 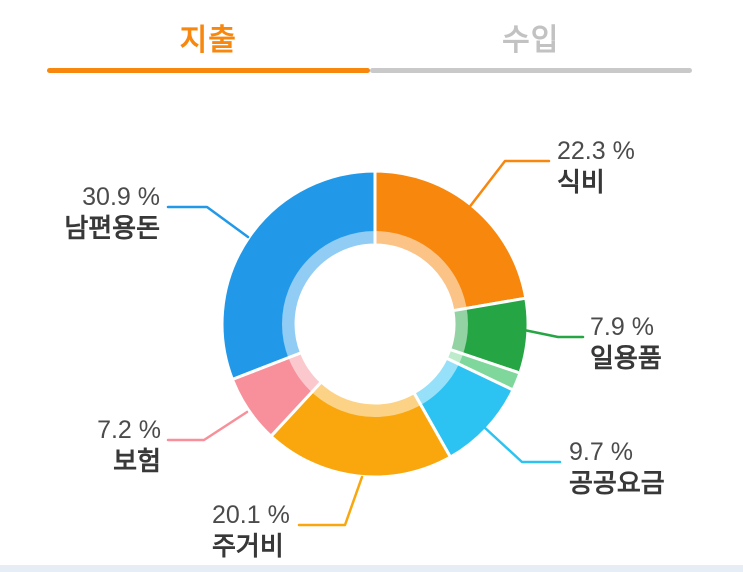 What do you see at coordinates (208, 40) in the screenshot?
I see `tab-expense-label: 지출` at bounding box center [208, 40].